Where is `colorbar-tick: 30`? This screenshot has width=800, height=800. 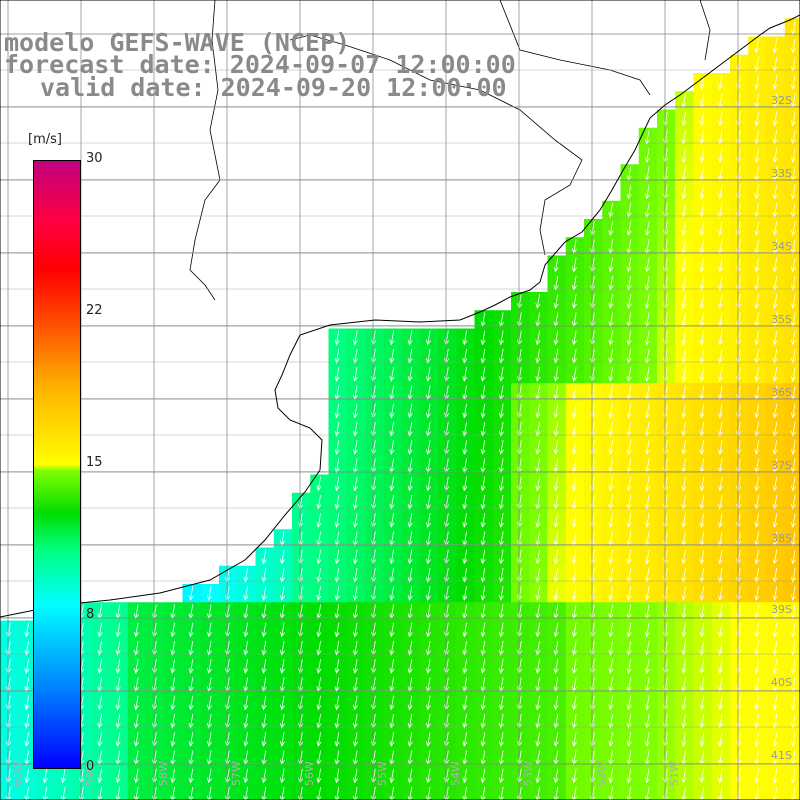
colorbar-tick: 30 is located at coordinates (94, 158).